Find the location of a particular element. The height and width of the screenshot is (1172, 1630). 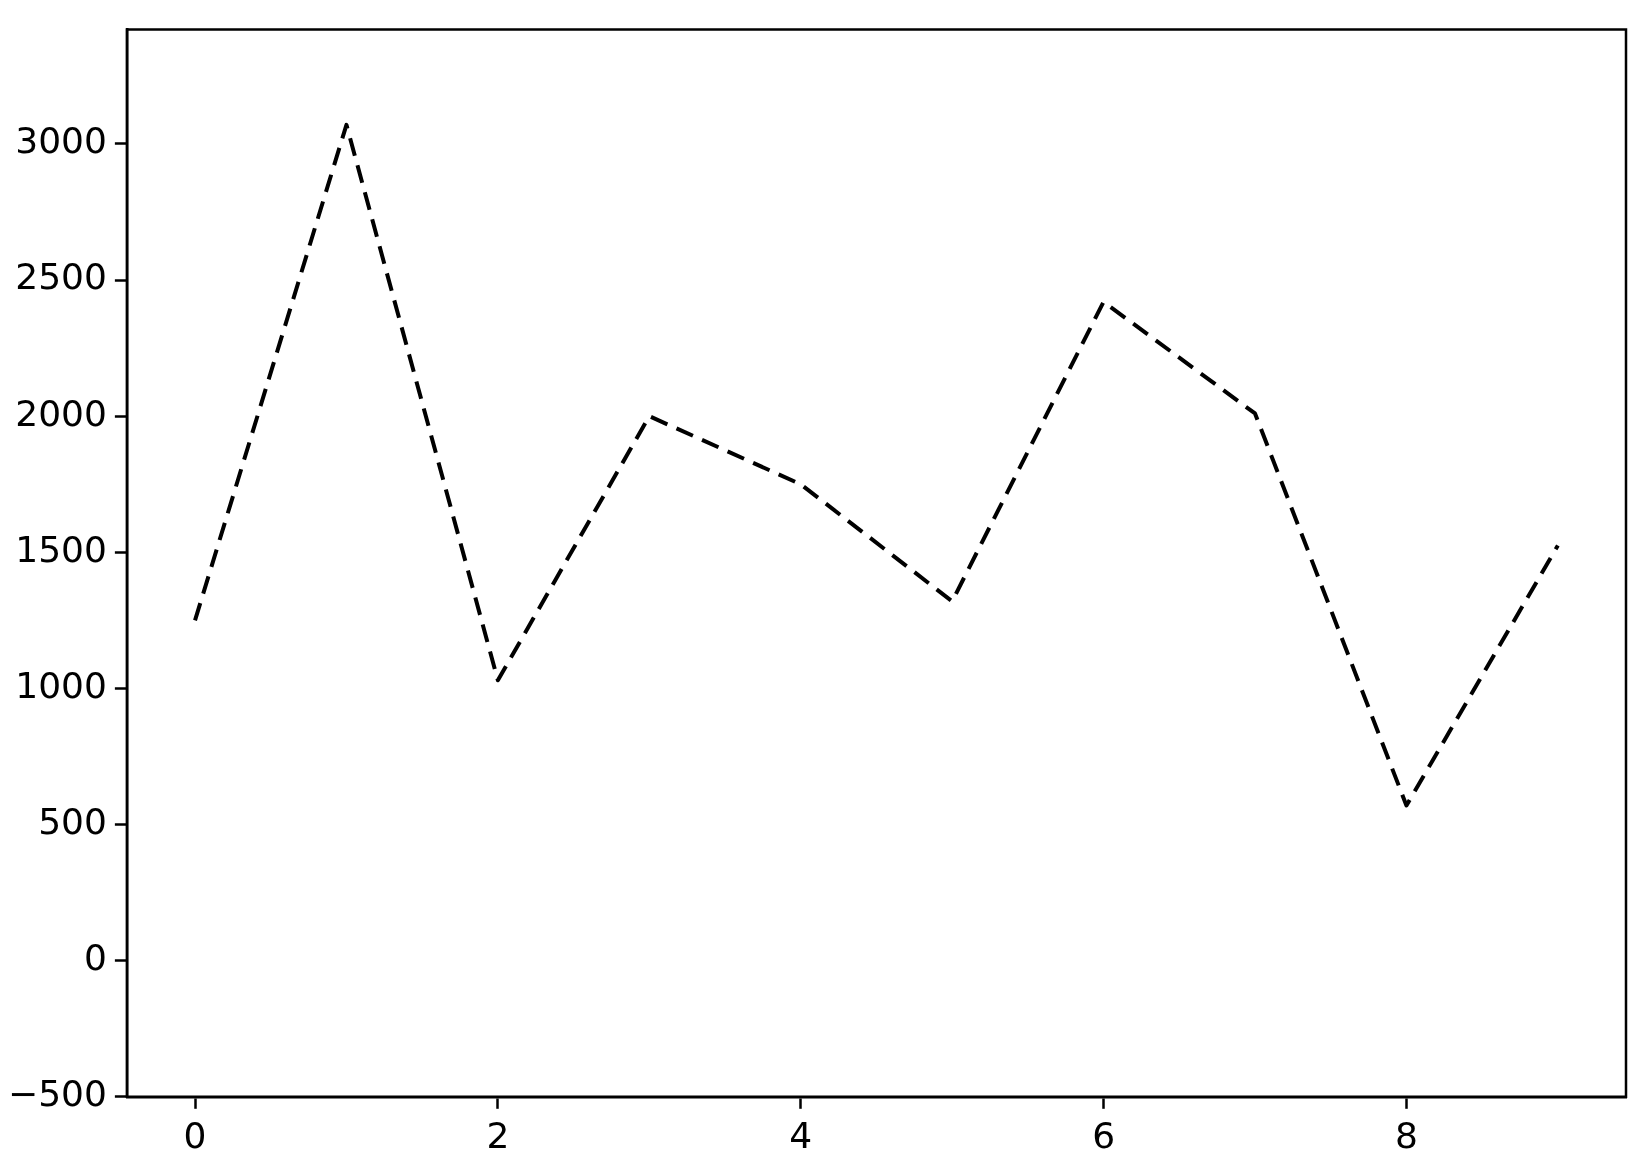

x-tick-label: 8 is located at coordinates (1406, 1135).